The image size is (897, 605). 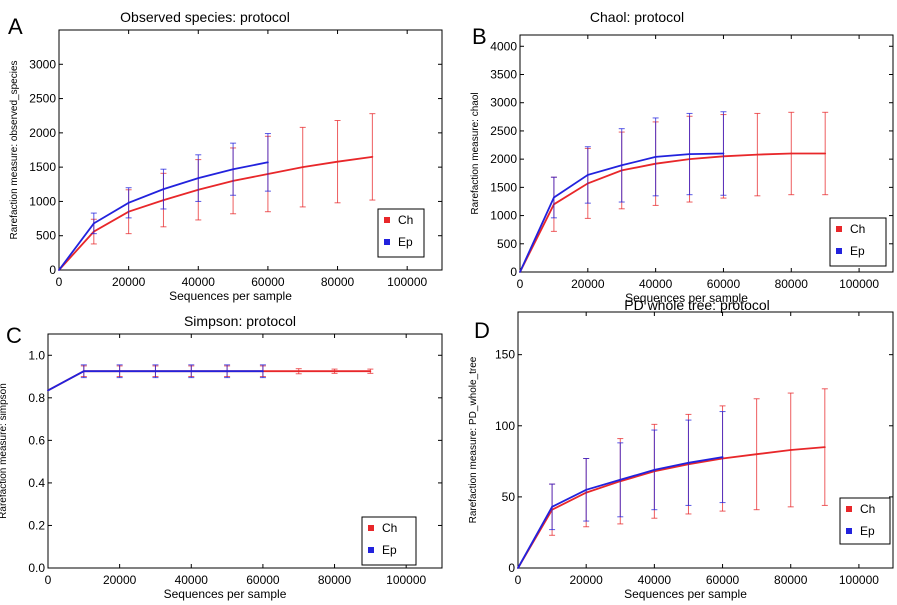 What do you see at coordinates (240, 321) in the screenshot?
I see `chart-title: Simpson: protocol` at bounding box center [240, 321].